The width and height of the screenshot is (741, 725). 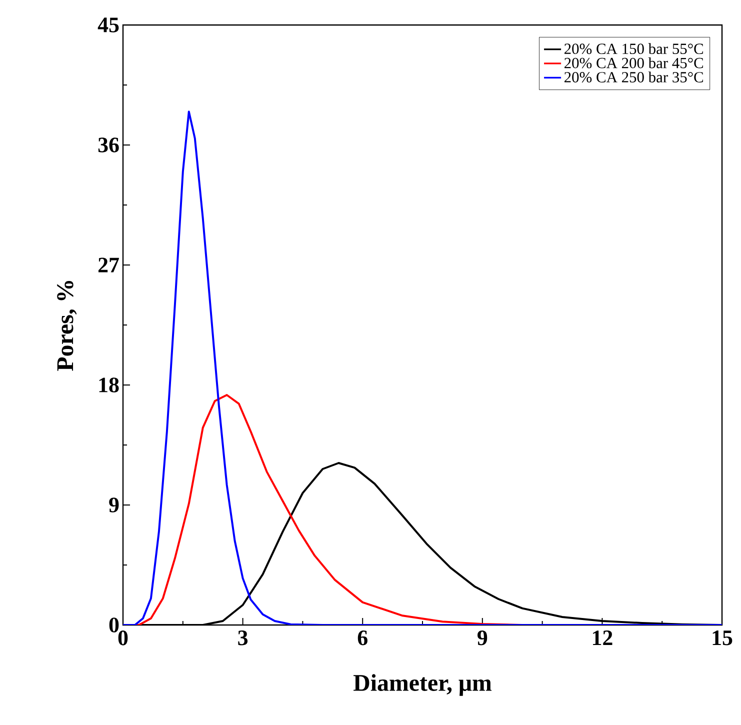 I want to click on y-tick-label: 0, so click(x=114, y=625).